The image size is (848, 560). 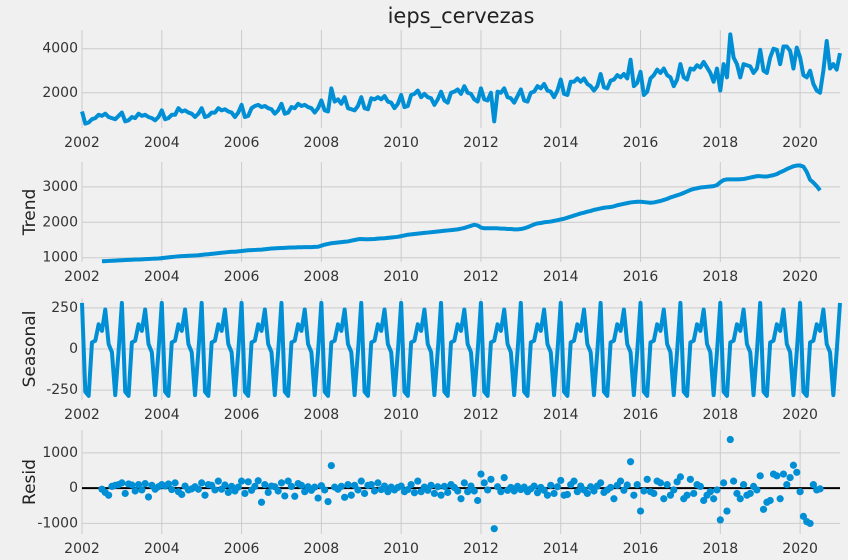 What do you see at coordinates (401, 415) in the screenshot?
I see `x-tick-label: 2010` at bounding box center [401, 415].